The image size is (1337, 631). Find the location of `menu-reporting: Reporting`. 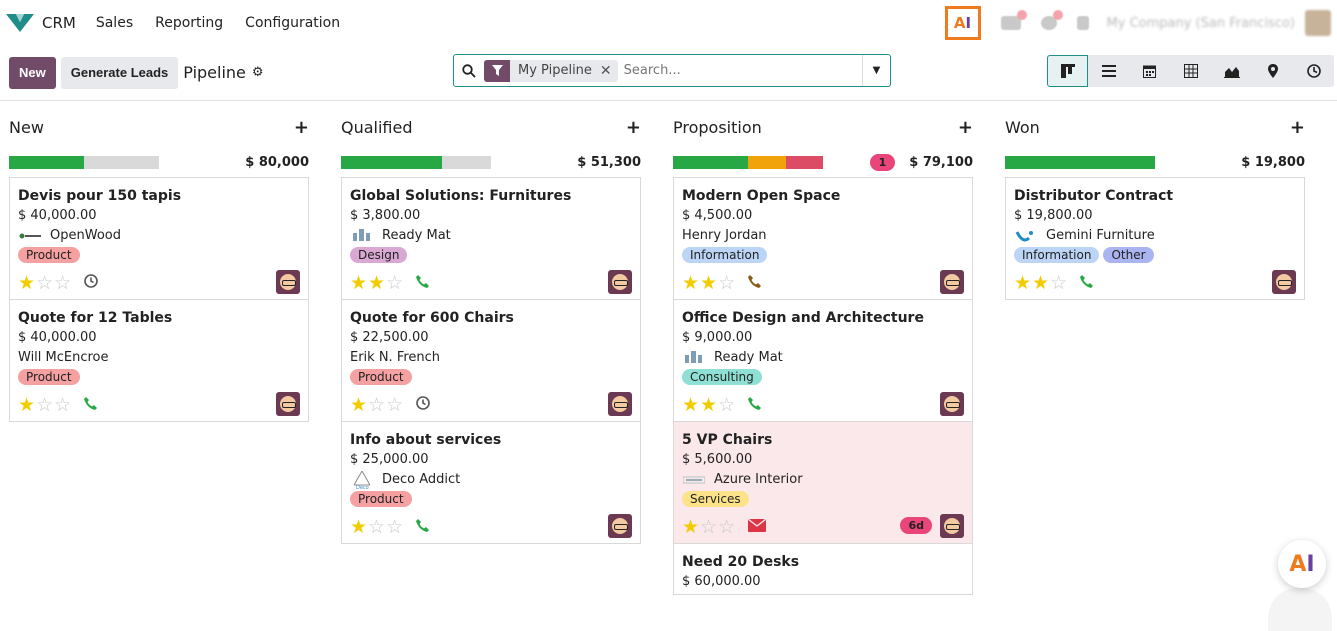

menu-reporting: Reporting is located at coordinates (189, 22).